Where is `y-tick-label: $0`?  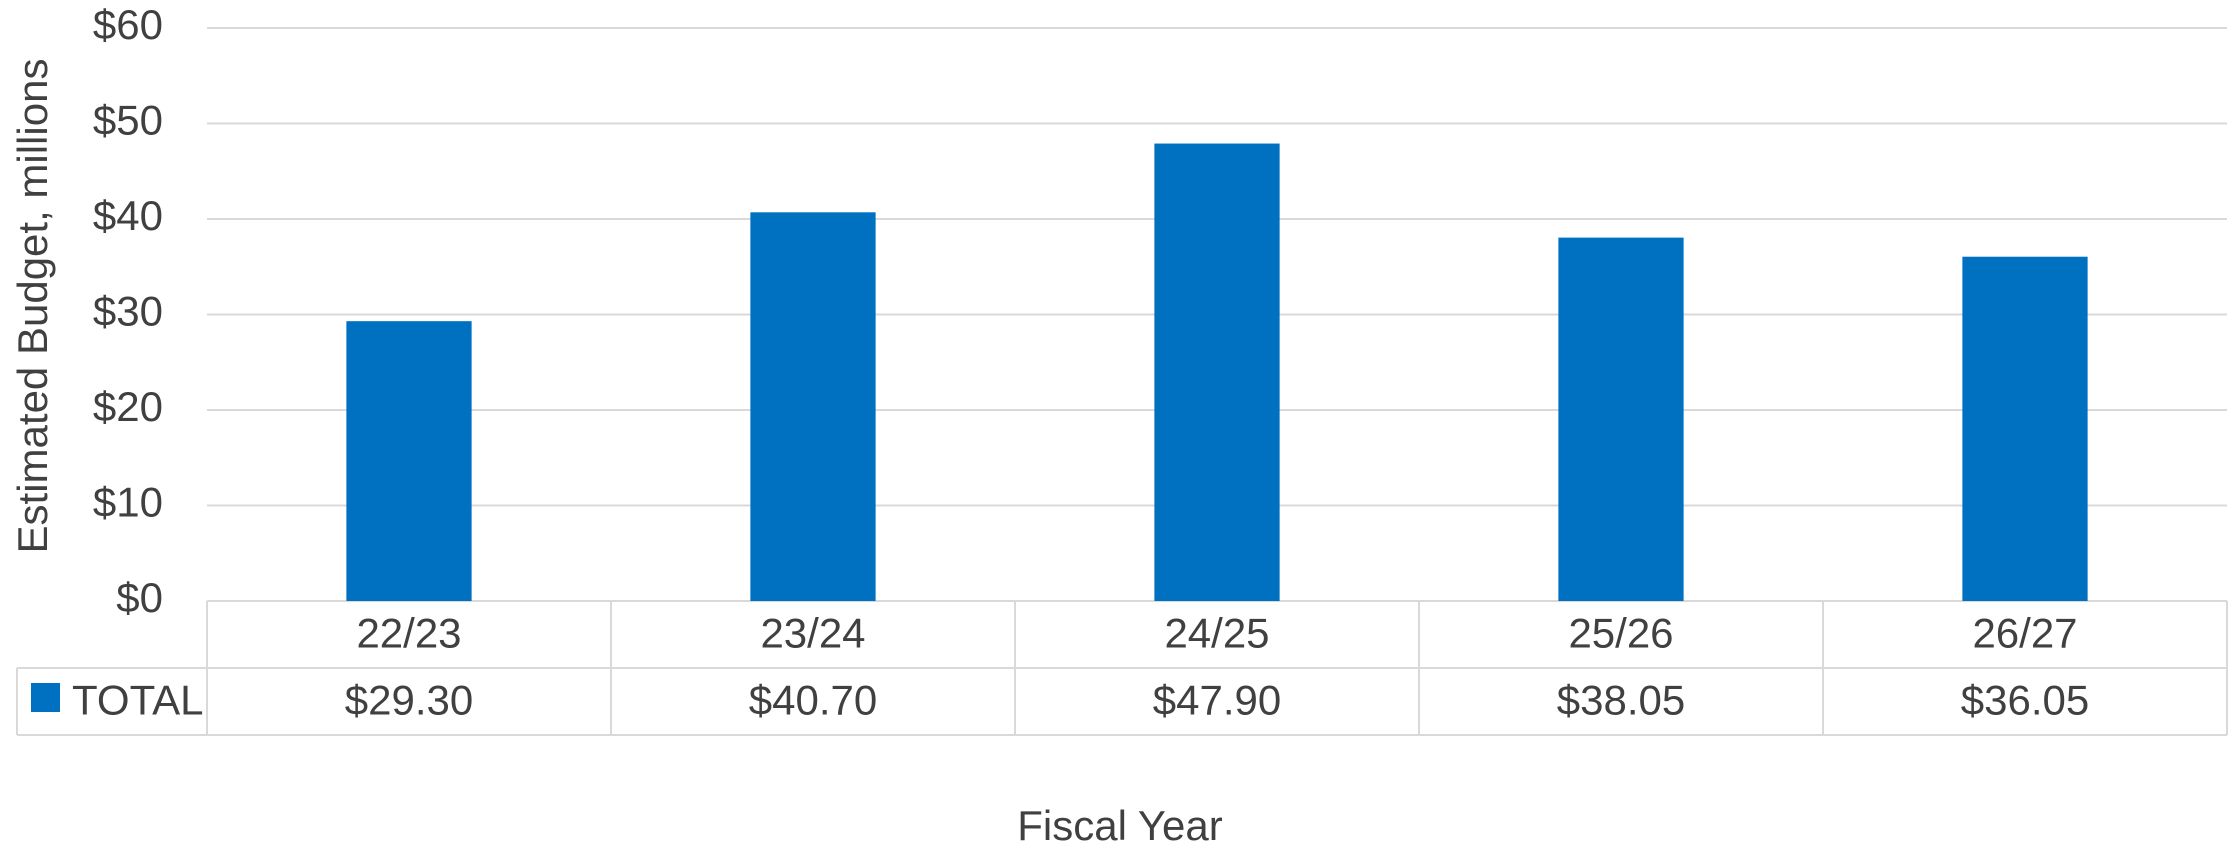
y-tick-label: $0 is located at coordinates (139, 597).